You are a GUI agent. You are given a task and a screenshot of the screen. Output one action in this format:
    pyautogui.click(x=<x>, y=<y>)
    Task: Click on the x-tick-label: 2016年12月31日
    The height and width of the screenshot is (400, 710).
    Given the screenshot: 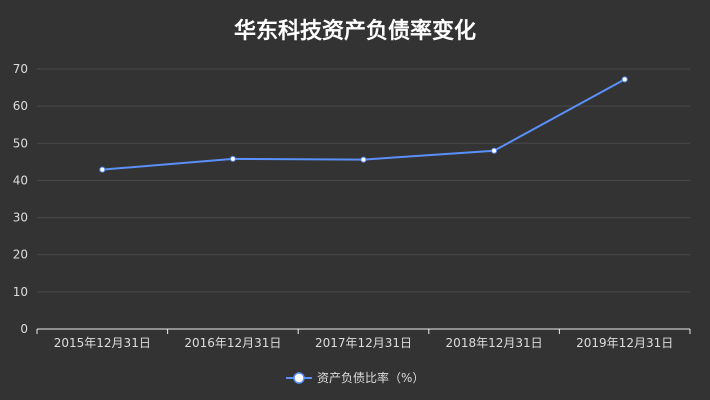 What is the action you would take?
    pyautogui.click(x=232, y=343)
    